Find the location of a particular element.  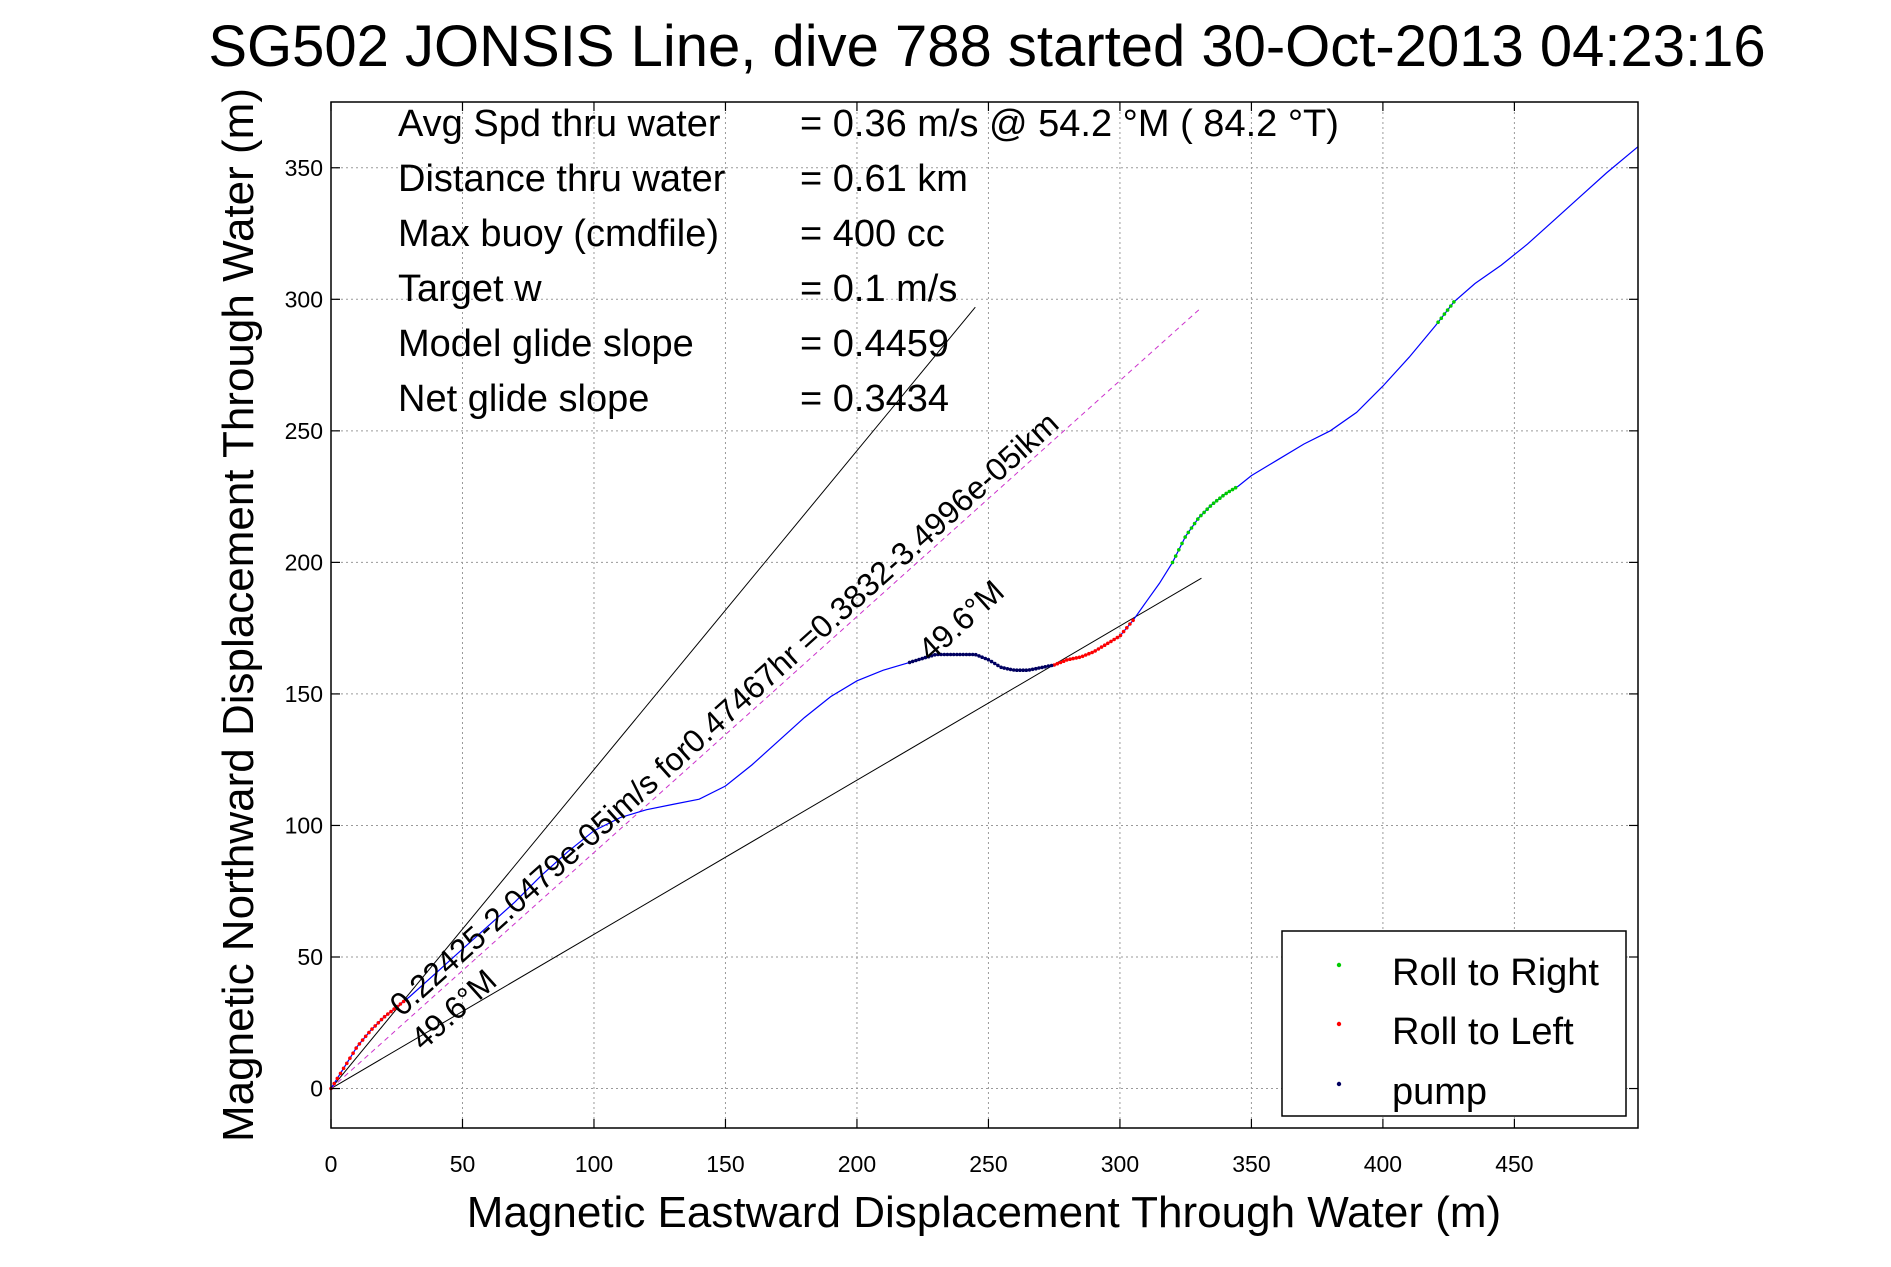

legend-marker-pump is located at coordinates (1339, 1084).